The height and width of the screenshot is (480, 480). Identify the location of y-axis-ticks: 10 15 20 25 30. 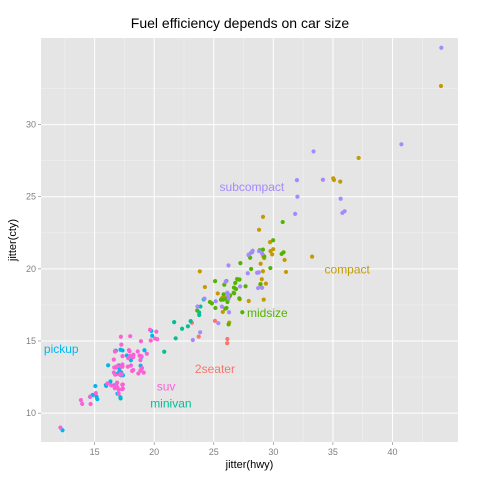
(33, 269).